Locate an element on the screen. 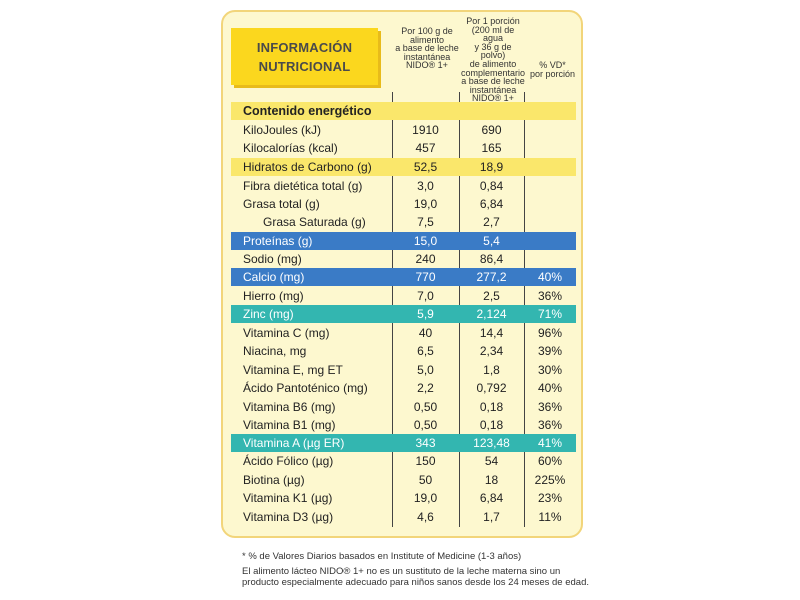 The height and width of the screenshot is (600, 800). table-row: Ácido Pantoténico (mg) 2,2 0,792 40% is located at coordinates (403, 388).